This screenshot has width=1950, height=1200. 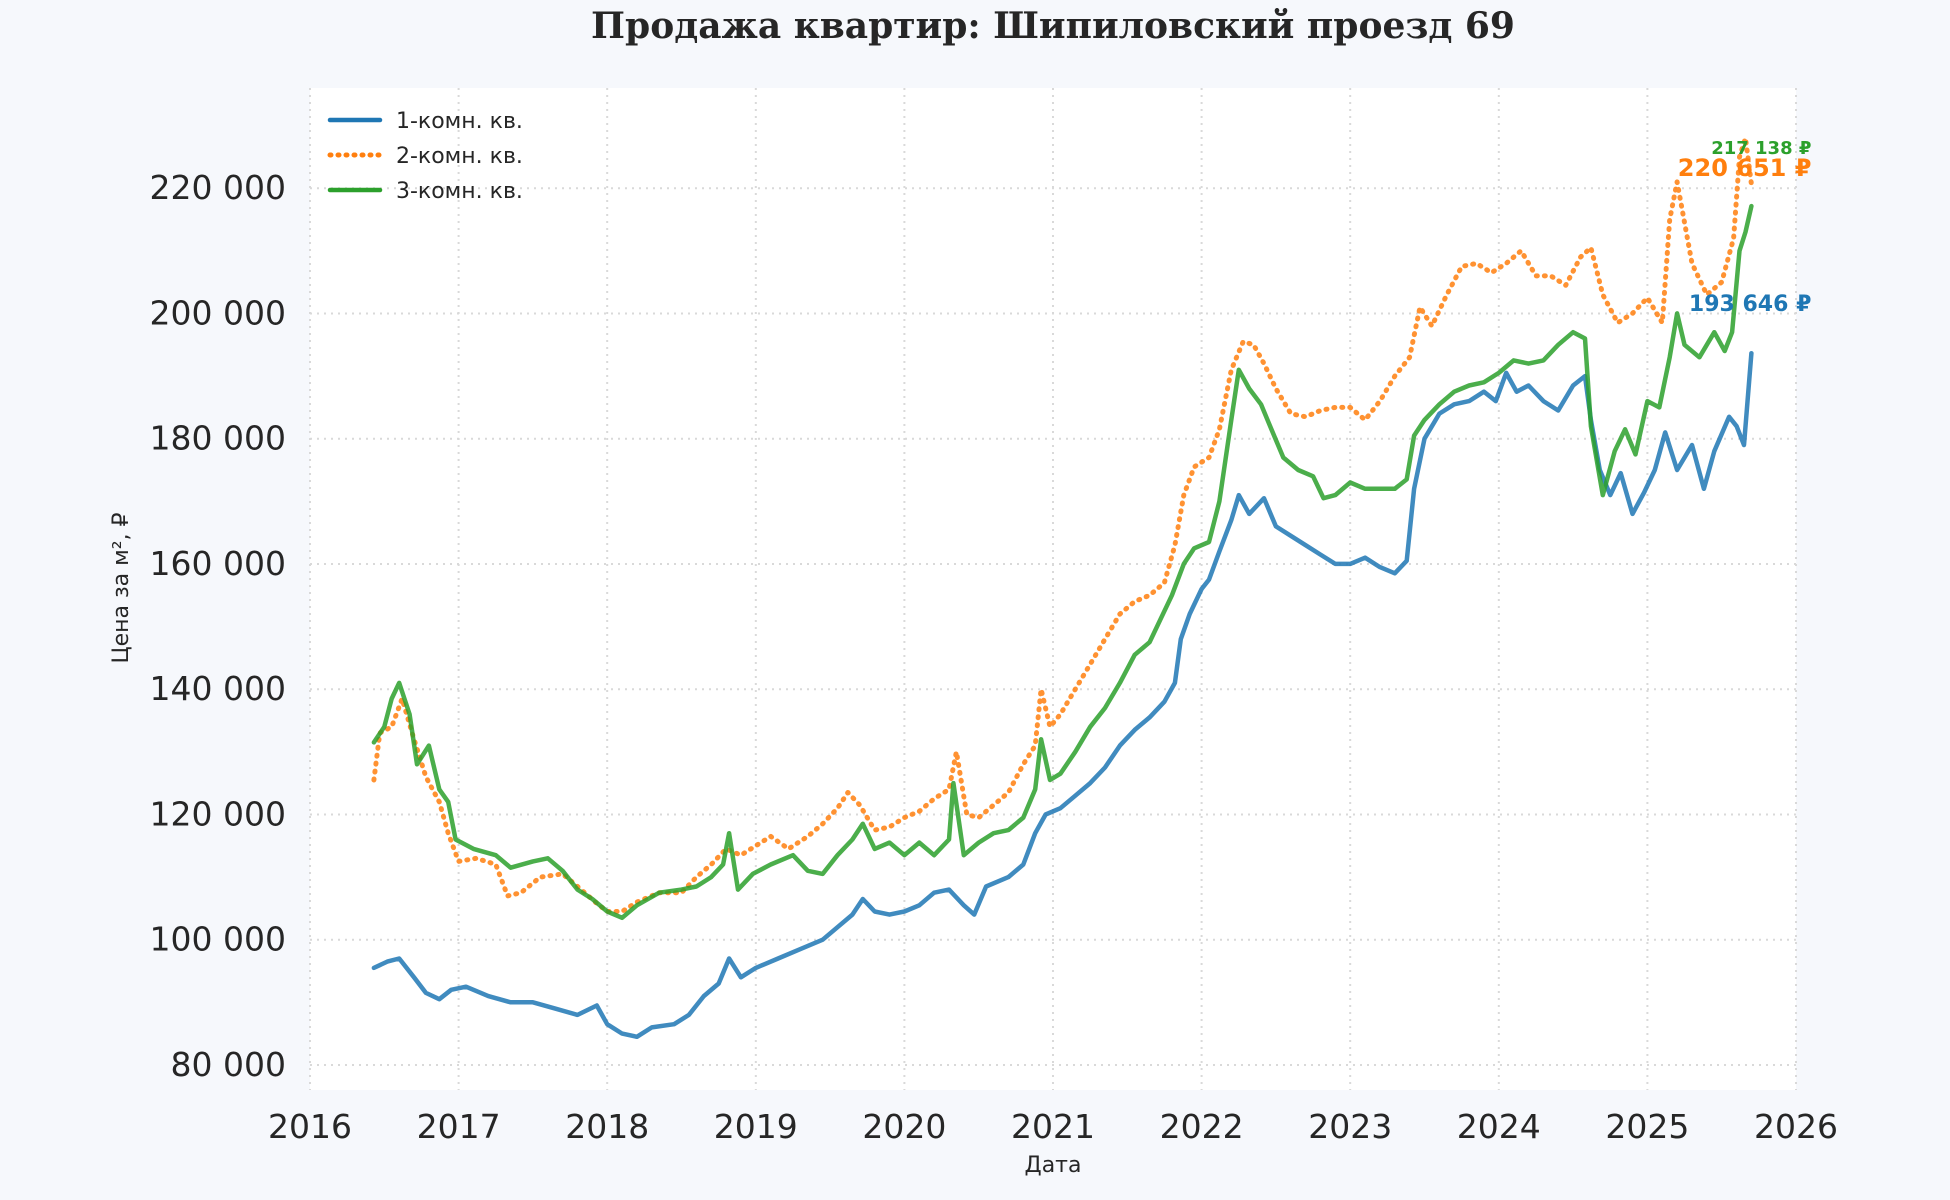 I want to click on x-axis-label: Дата, so click(x=1053, y=1165).